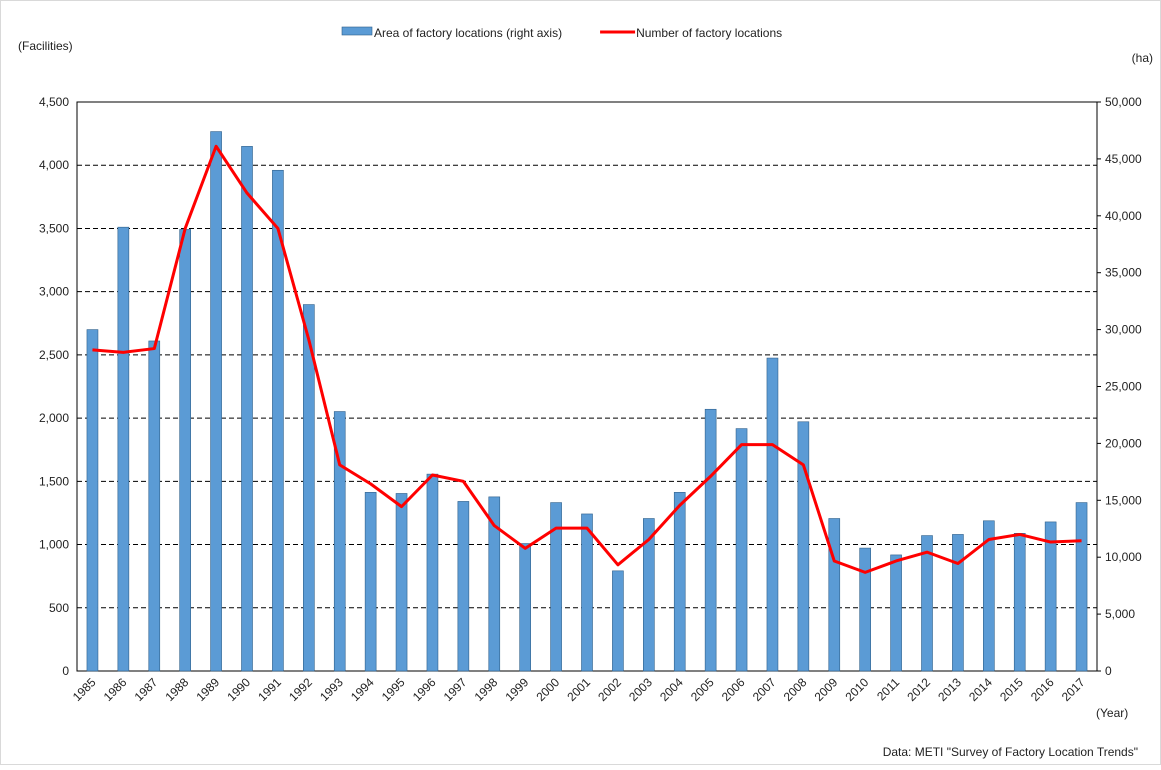  What do you see at coordinates (54, 355) in the screenshot?
I see `y-tick-label: 2,500` at bounding box center [54, 355].